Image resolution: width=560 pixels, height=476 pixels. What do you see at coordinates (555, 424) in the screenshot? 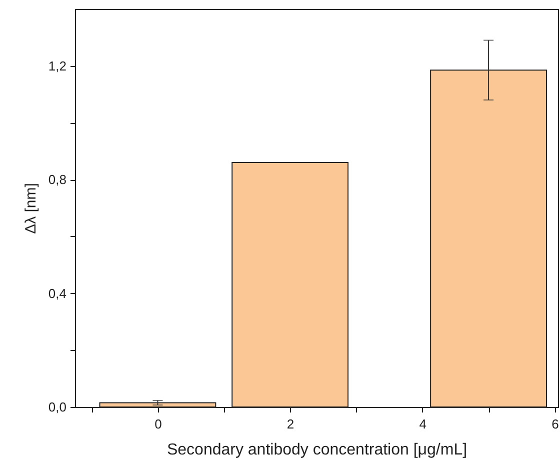
I see `x-tick-label: 6` at bounding box center [555, 424].